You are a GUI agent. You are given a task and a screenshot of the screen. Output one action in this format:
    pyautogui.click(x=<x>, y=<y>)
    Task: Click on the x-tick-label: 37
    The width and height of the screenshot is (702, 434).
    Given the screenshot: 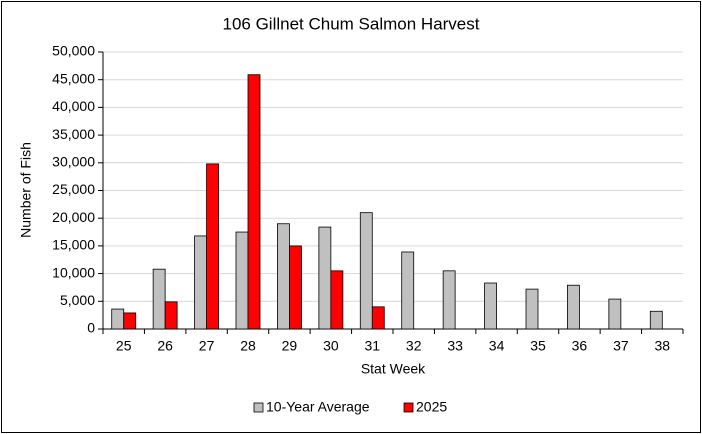 What is the action you would take?
    pyautogui.click(x=621, y=346)
    